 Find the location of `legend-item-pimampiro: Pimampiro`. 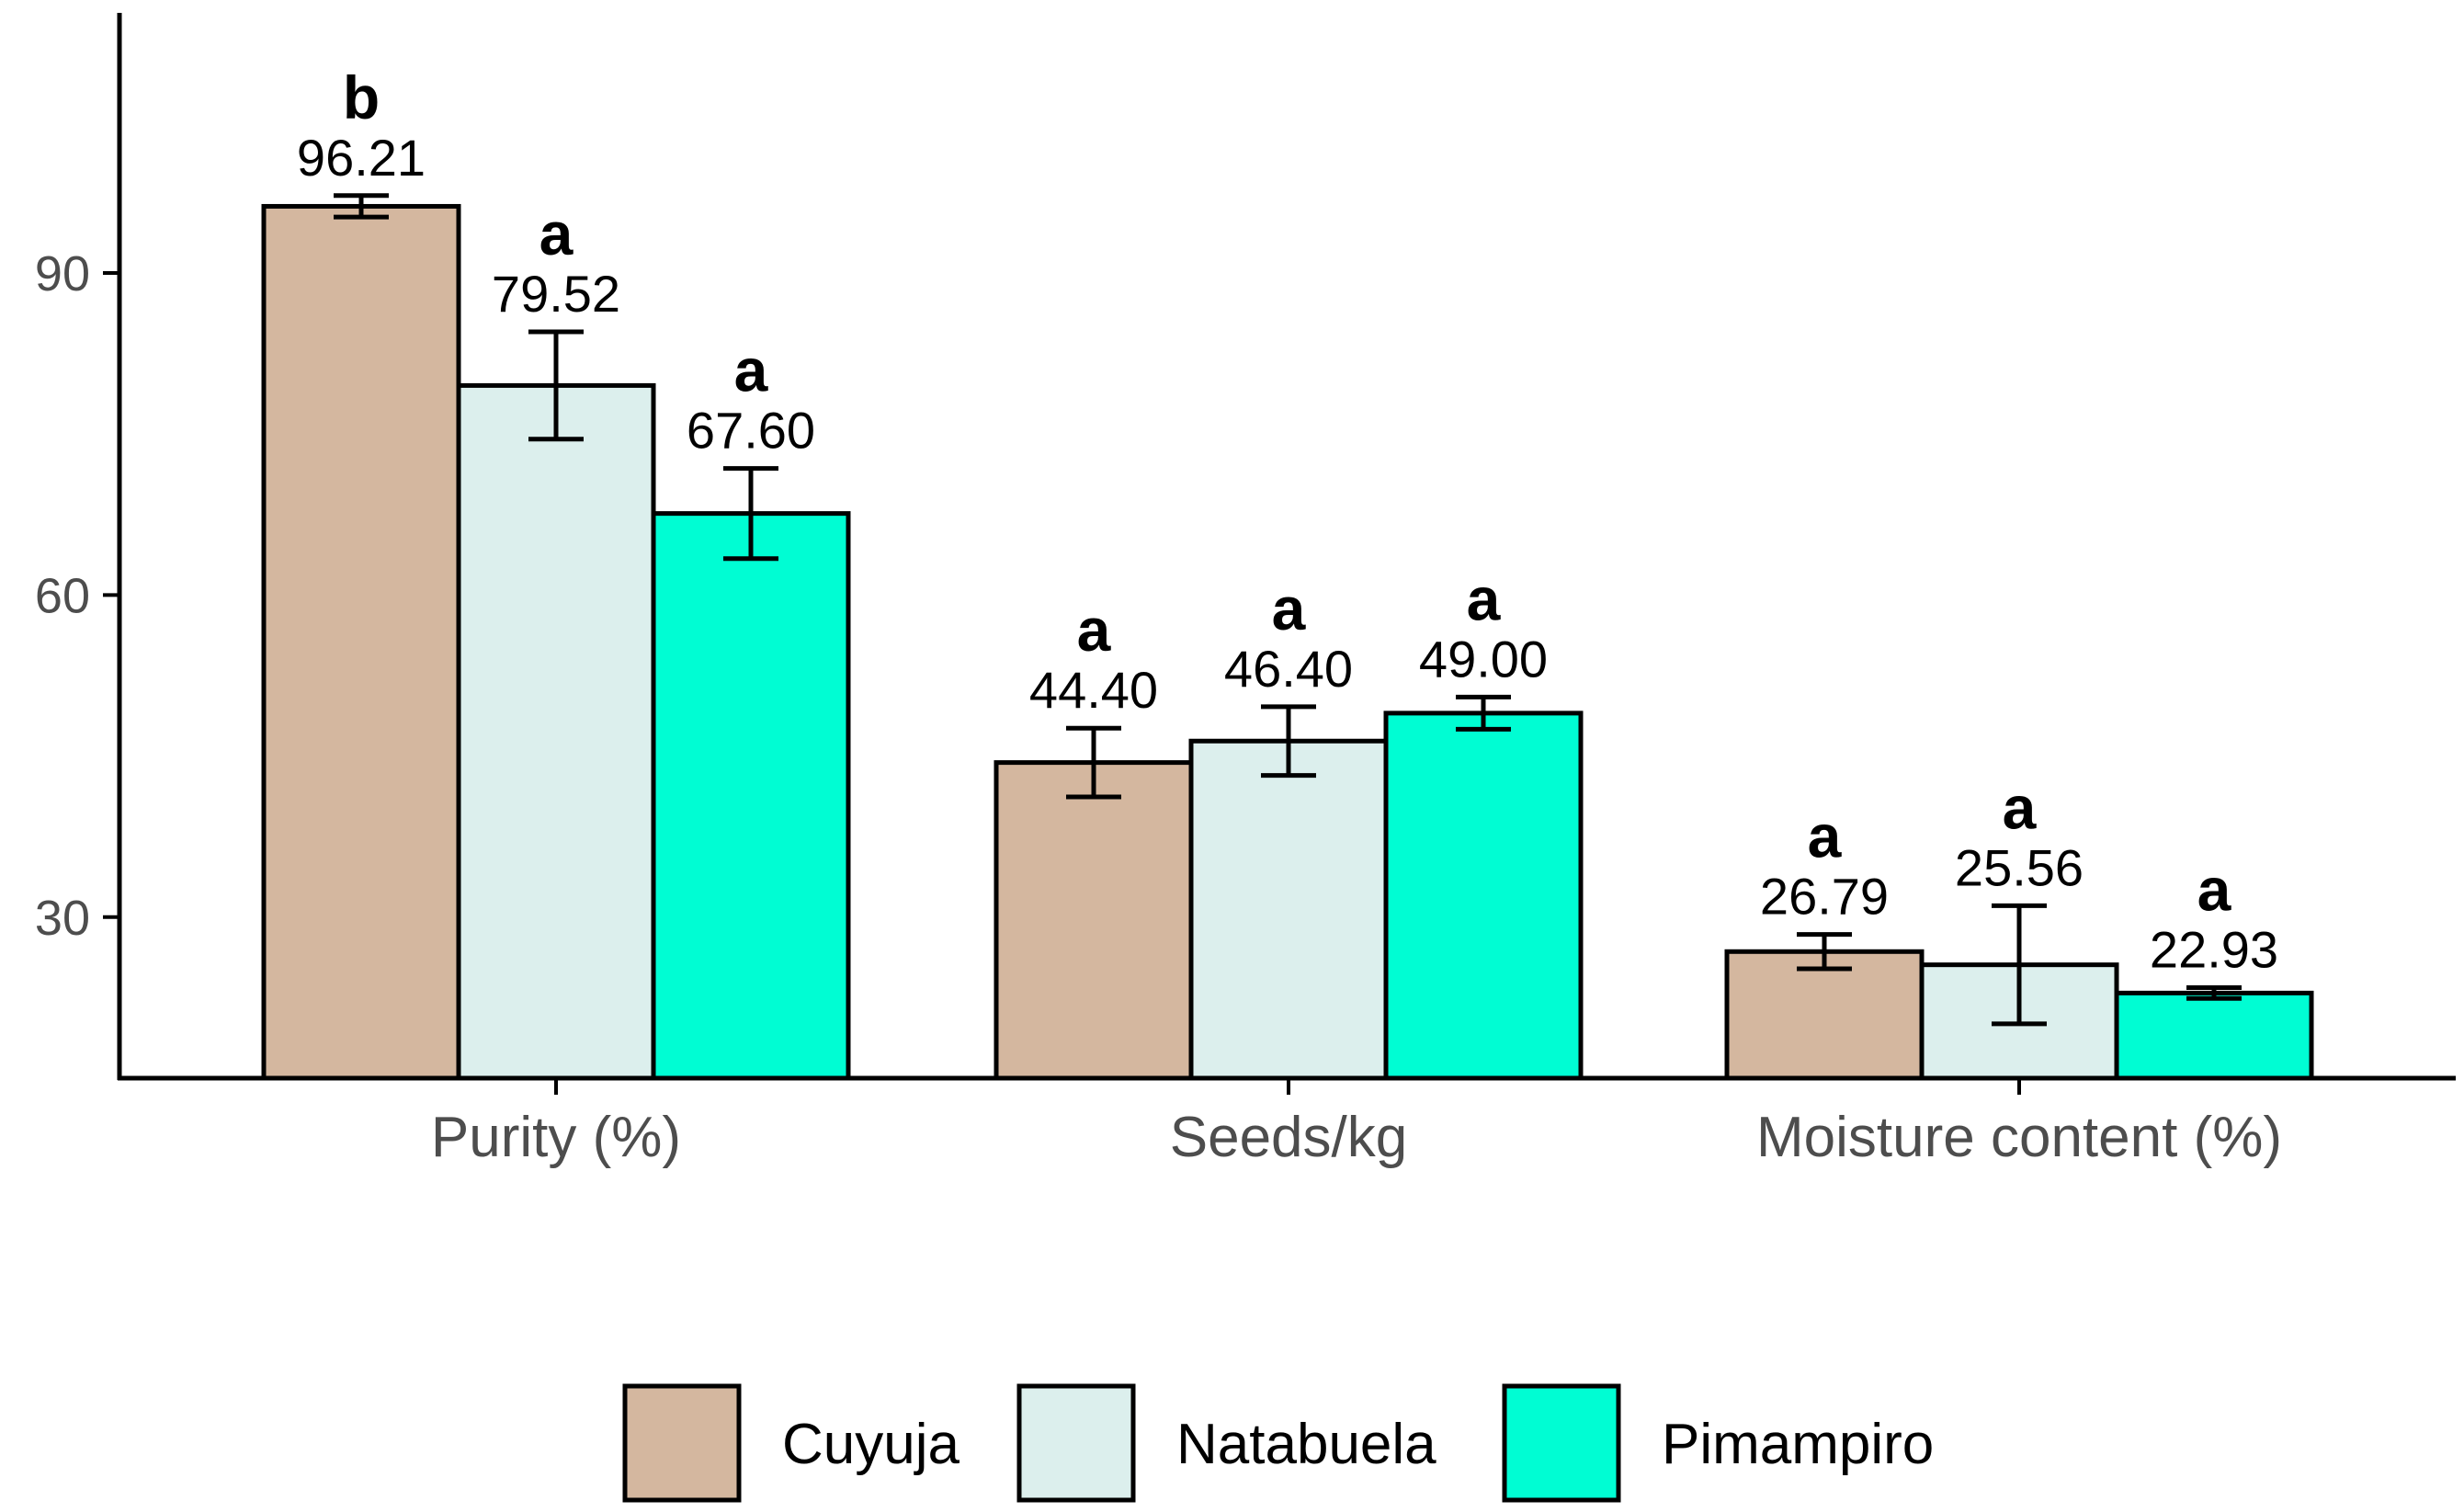

legend-item-pimampiro: Pimampiro is located at coordinates (1718, 1443).